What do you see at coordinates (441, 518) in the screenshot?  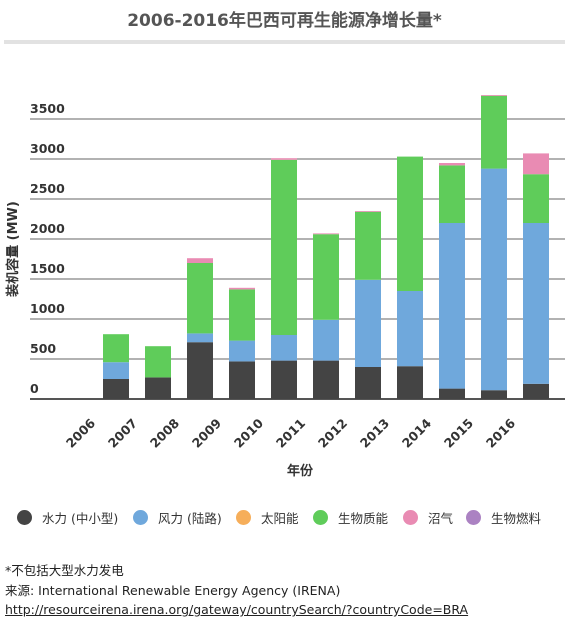 I see `legend-label: 沼气` at bounding box center [441, 518].